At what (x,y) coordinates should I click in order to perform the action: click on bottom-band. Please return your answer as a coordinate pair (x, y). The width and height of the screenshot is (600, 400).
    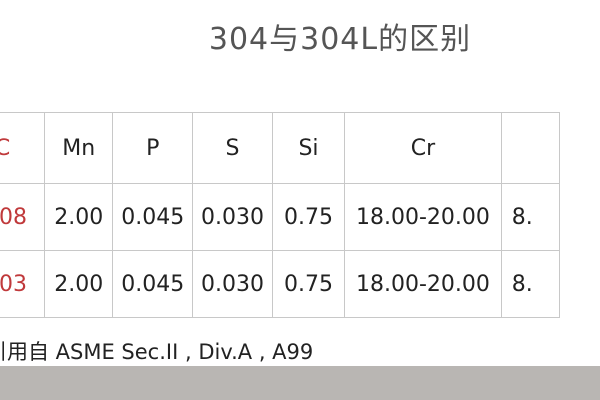
    Looking at the image, I should click on (300, 383).